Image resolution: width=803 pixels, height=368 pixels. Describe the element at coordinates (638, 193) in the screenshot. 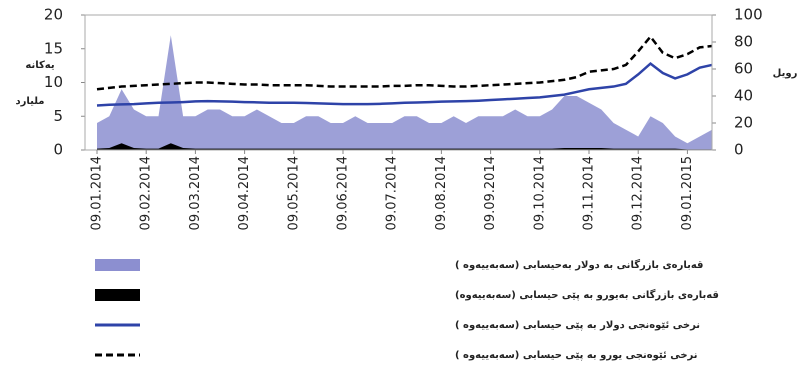

I see `x-tick-label: 09.12.2014` at that location.